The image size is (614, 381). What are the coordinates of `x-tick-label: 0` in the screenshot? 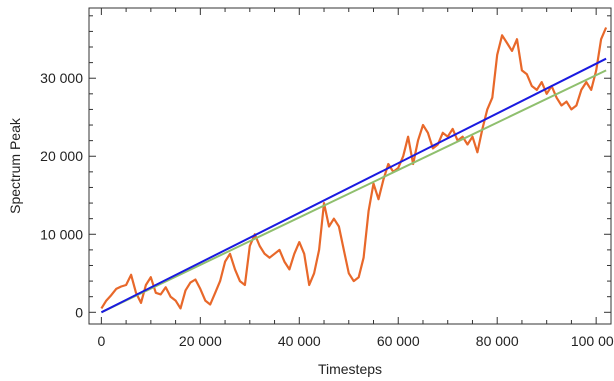 It's located at (101, 341).